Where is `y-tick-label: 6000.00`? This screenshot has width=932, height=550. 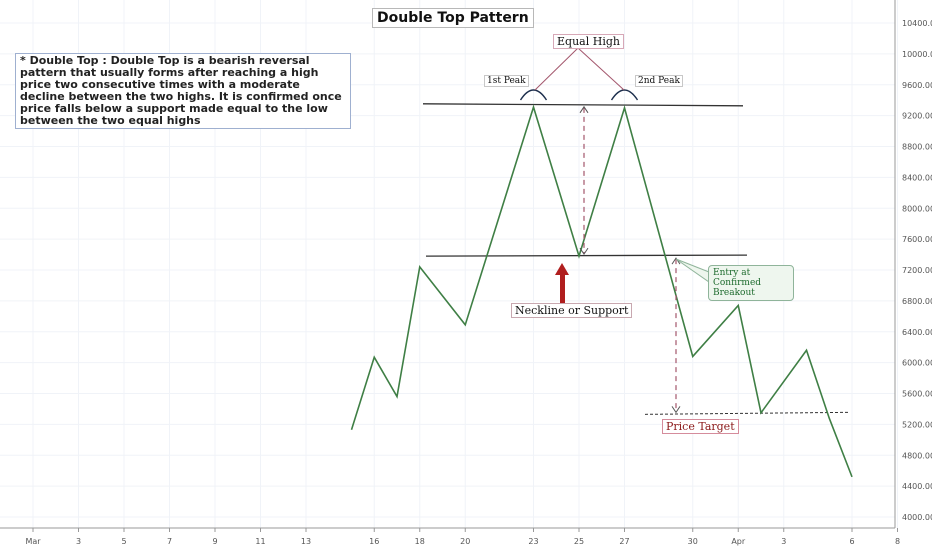
y-tick-label: 6000.00 is located at coordinates (917, 363).